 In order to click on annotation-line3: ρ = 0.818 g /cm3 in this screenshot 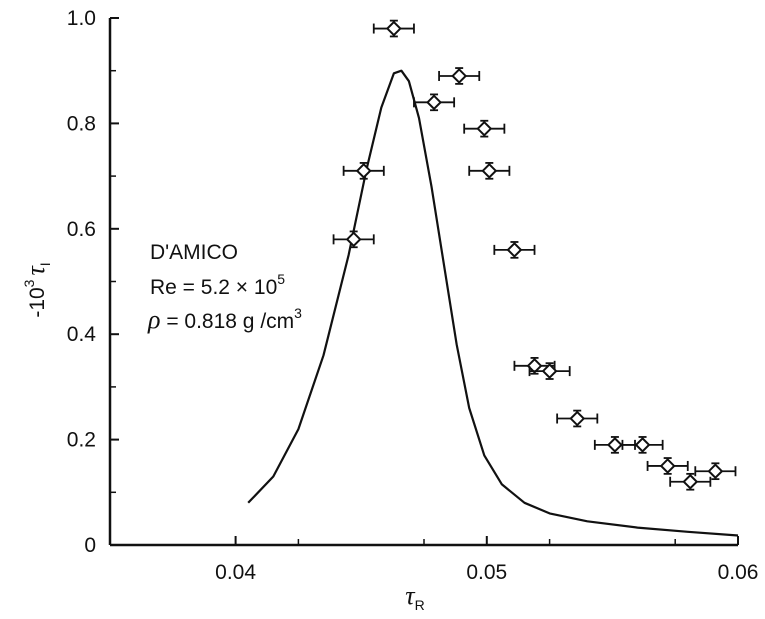, I will do `click(224, 319)`.